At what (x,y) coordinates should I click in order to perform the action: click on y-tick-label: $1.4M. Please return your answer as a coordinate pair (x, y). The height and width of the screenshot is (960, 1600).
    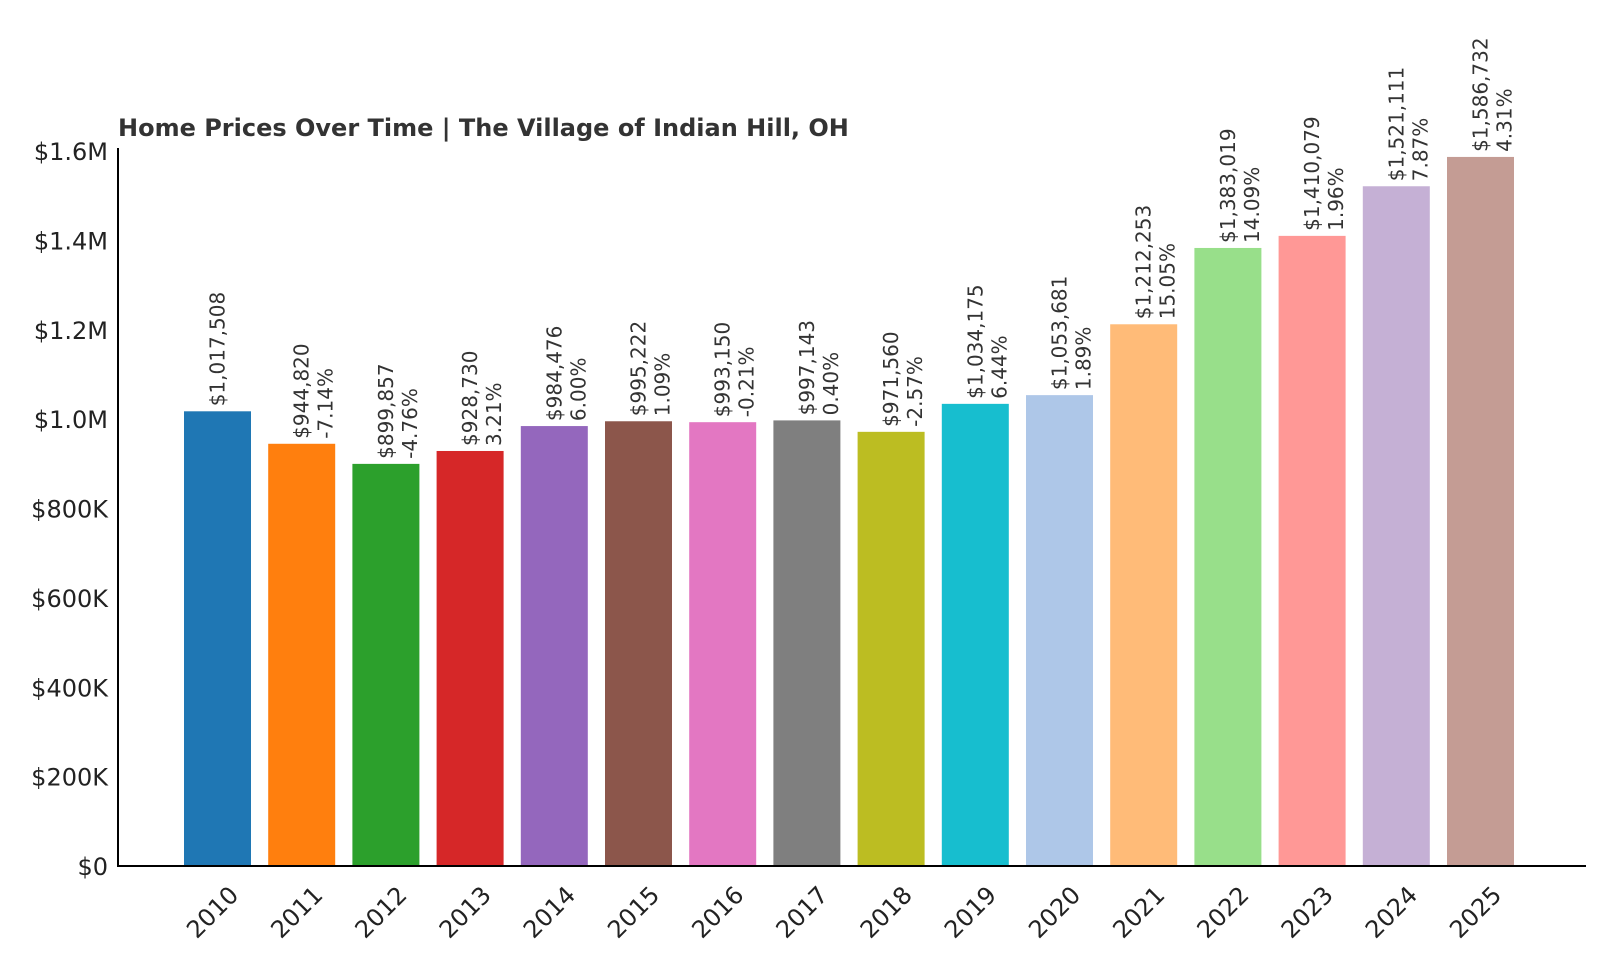
    Looking at the image, I should click on (71, 241).